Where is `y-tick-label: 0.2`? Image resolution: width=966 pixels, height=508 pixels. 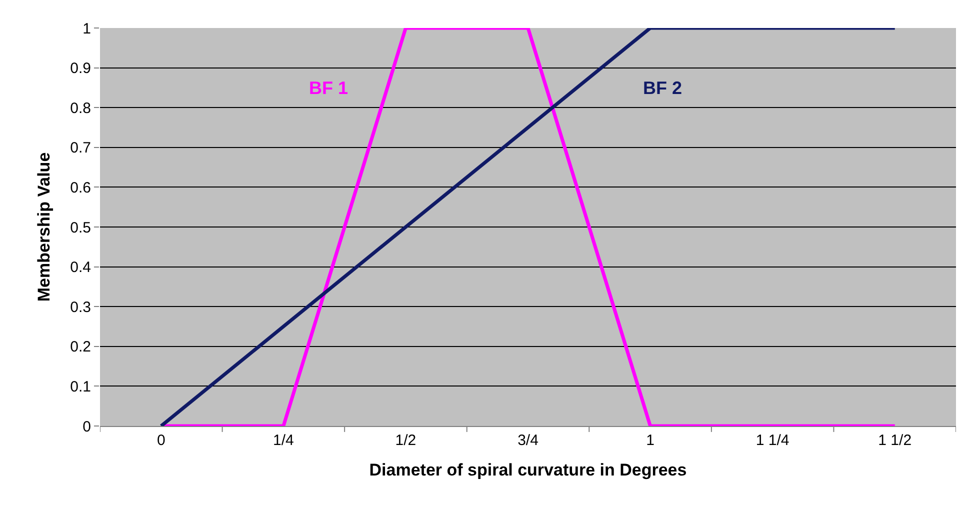
y-tick-label: 0.2 is located at coordinates (80, 347).